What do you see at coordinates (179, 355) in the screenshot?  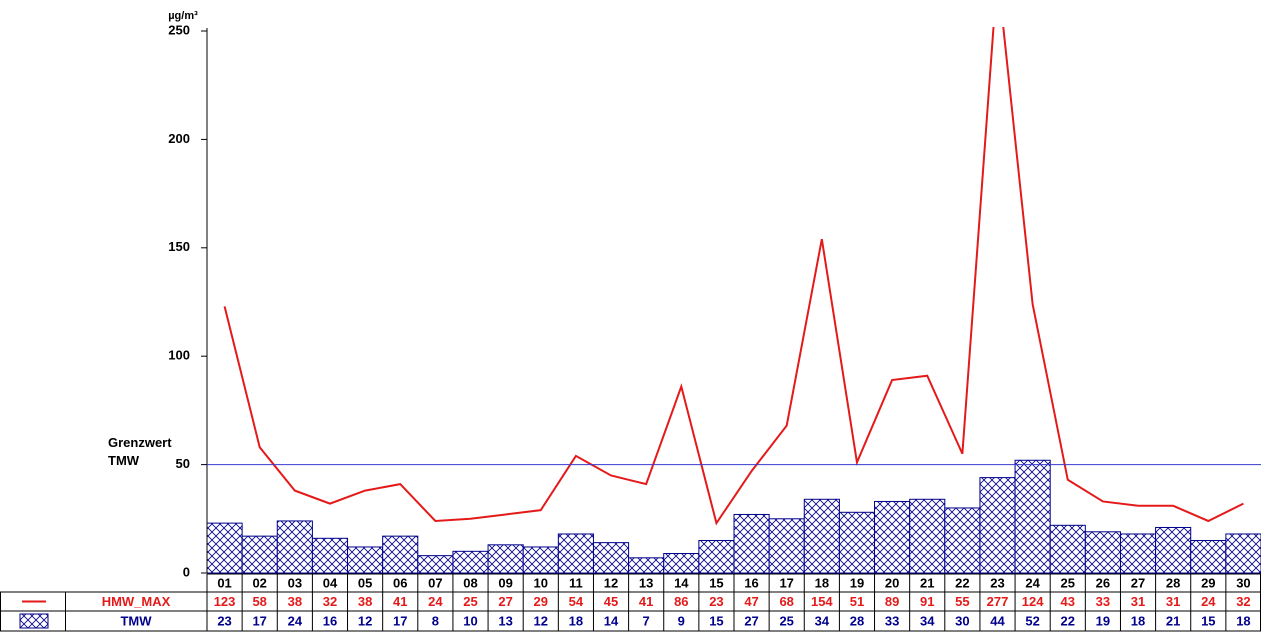 I see `y-tick-label: 100` at bounding box center [179, 355].